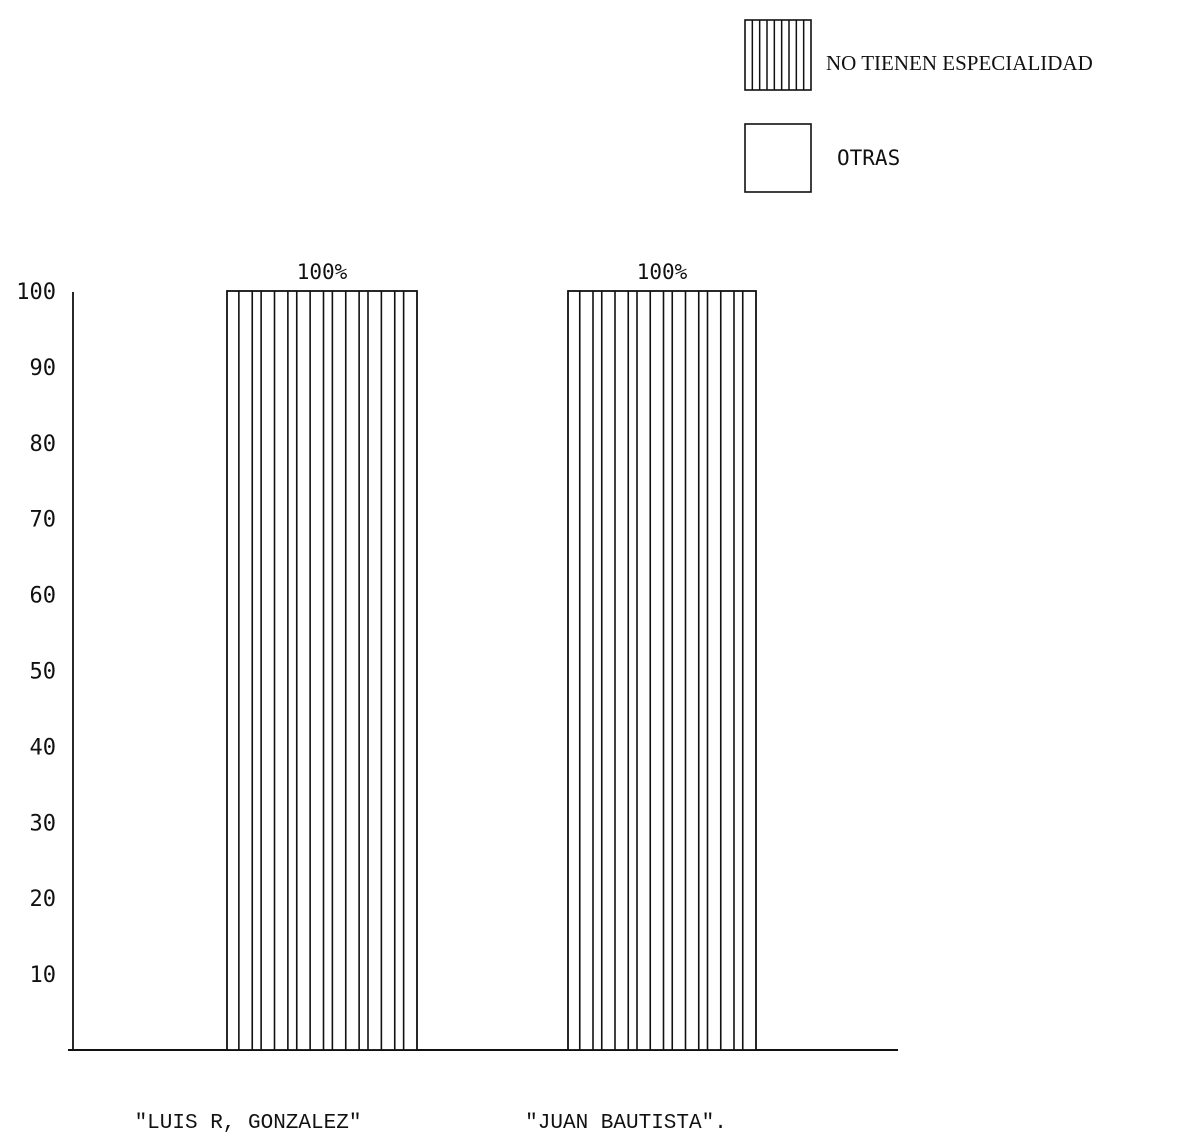 This screenshot has height=1137, width=1186. What do you see at coordinates (43, 823) in the screenshot?
I see `y-tick-label: 30` at bounding box center [43, 823].